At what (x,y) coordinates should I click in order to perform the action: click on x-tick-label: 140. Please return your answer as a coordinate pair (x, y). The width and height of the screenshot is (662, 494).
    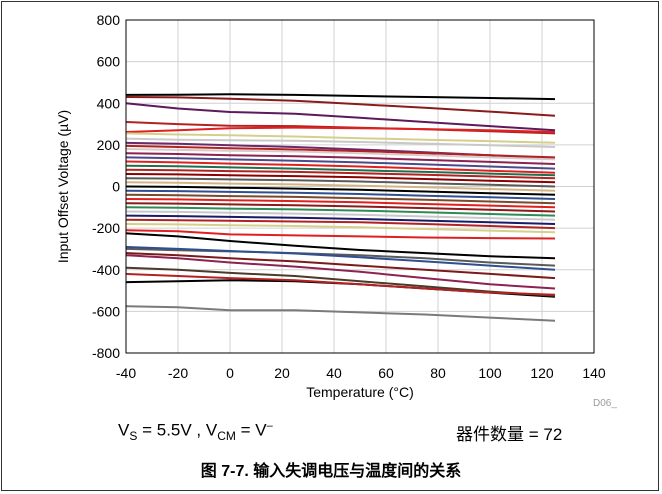
    Looking at the image, I should click on (594, 373).